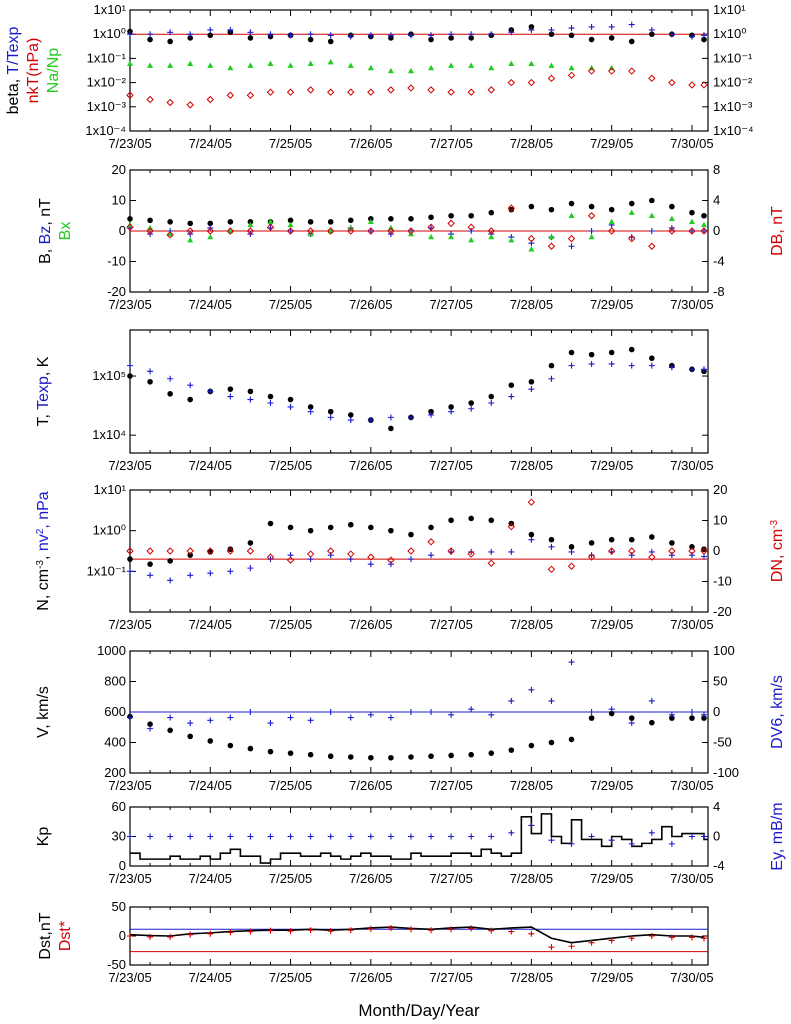 The image size is (791, 1024). I want to click on axis-title-part: Bz, so click(45, 235).